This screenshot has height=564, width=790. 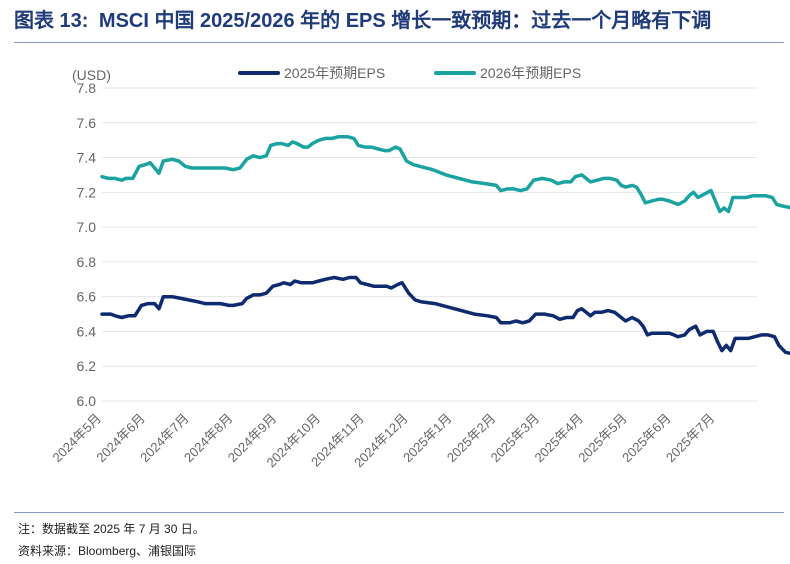 I want to click on y-tick-label: 6.6, so click(x=87, y=297).